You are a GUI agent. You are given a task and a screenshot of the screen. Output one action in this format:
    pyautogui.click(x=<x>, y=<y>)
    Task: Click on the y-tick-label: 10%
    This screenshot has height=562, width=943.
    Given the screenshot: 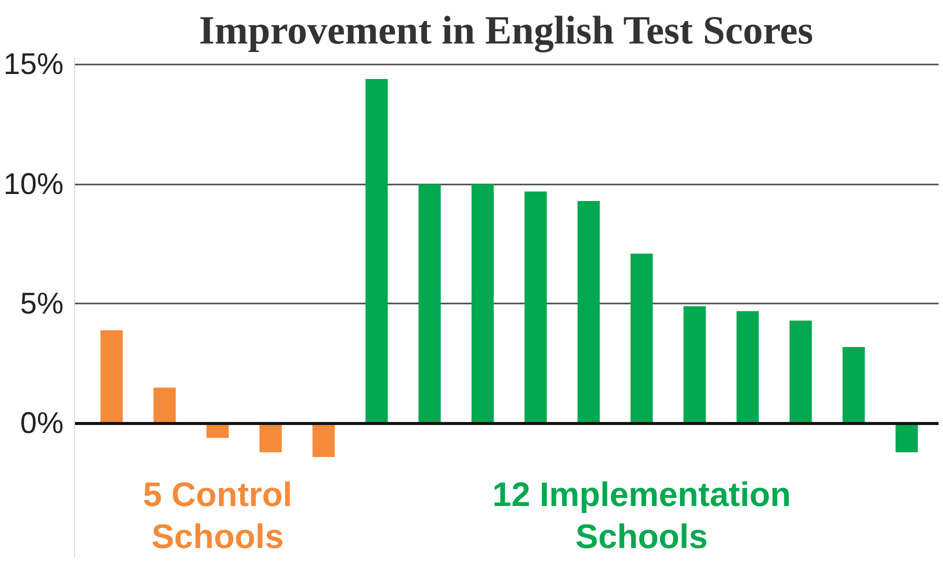 What is the action you would take?
    pyautogui.click(x=33, y=184)
    